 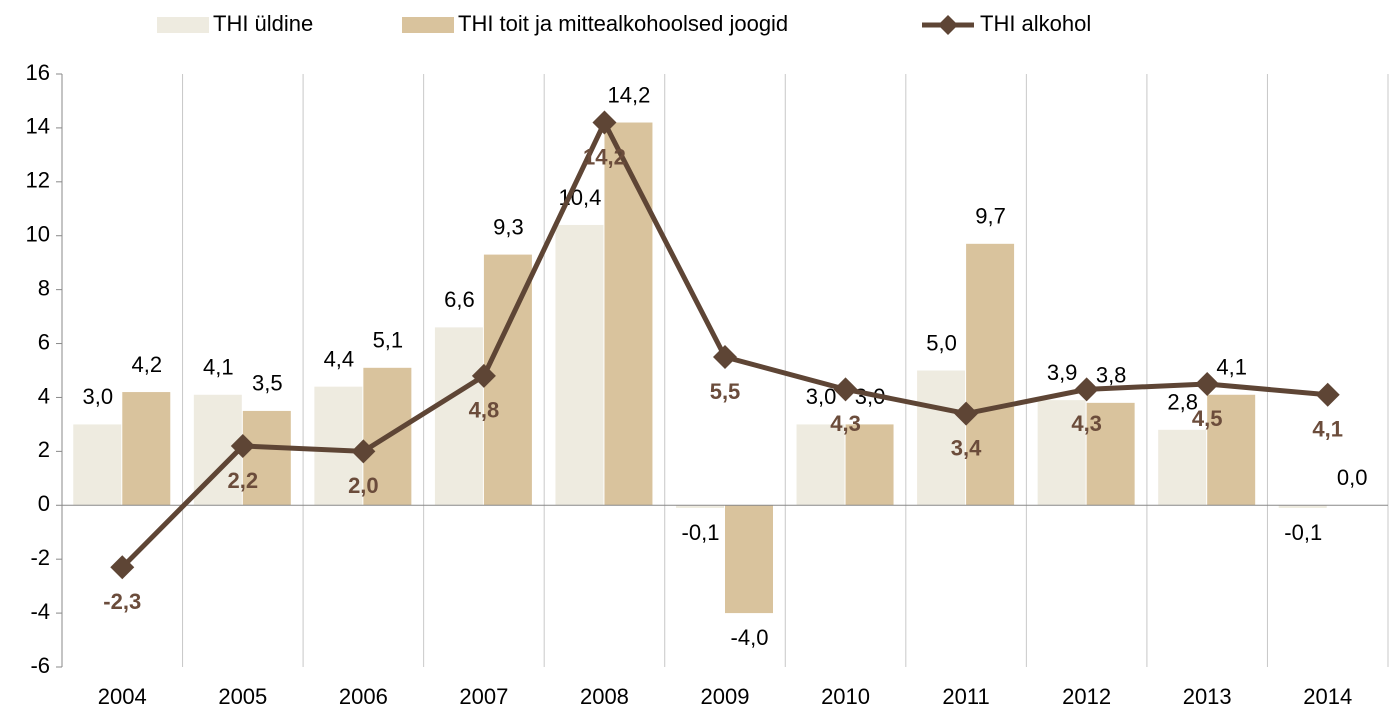 What do you see at coordinates (1352, 477) in the screenshot?
I see `bar-value-label: 0,0` at bounding box center [1352, 477].